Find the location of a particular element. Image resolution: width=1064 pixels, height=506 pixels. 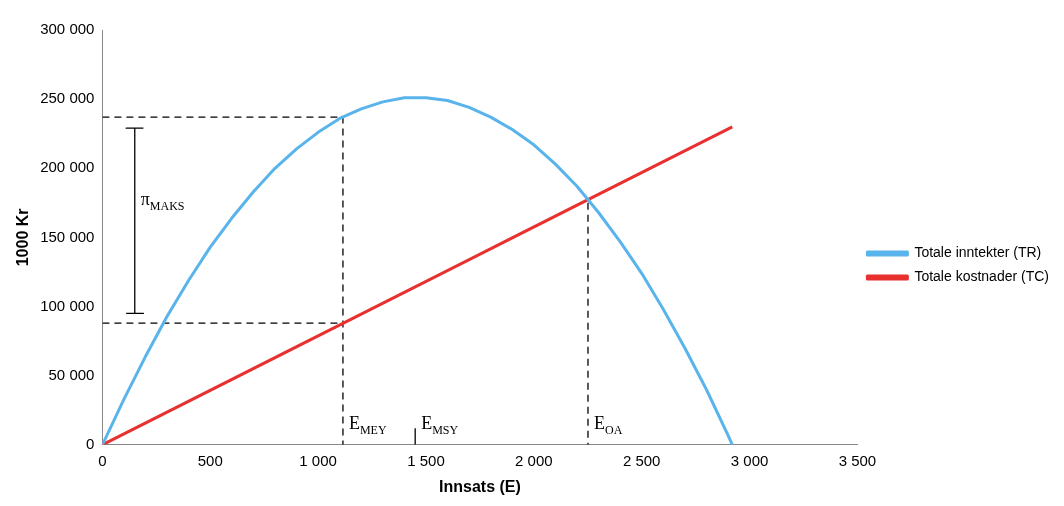

x-tick-label: 1 000 is located at coordinates (318, 460).